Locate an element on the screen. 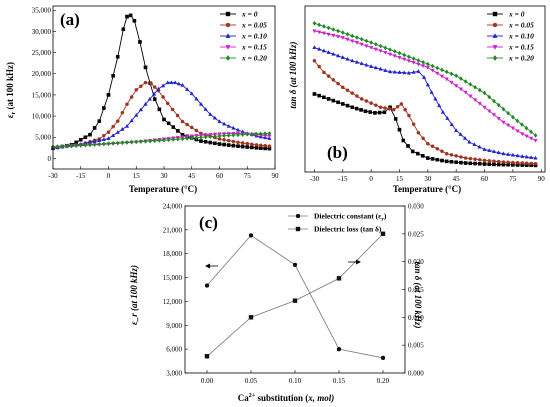 This screenshot has height=407, width=550. panel-a-xtick-label: 15 is located at coordinates (137, 176).